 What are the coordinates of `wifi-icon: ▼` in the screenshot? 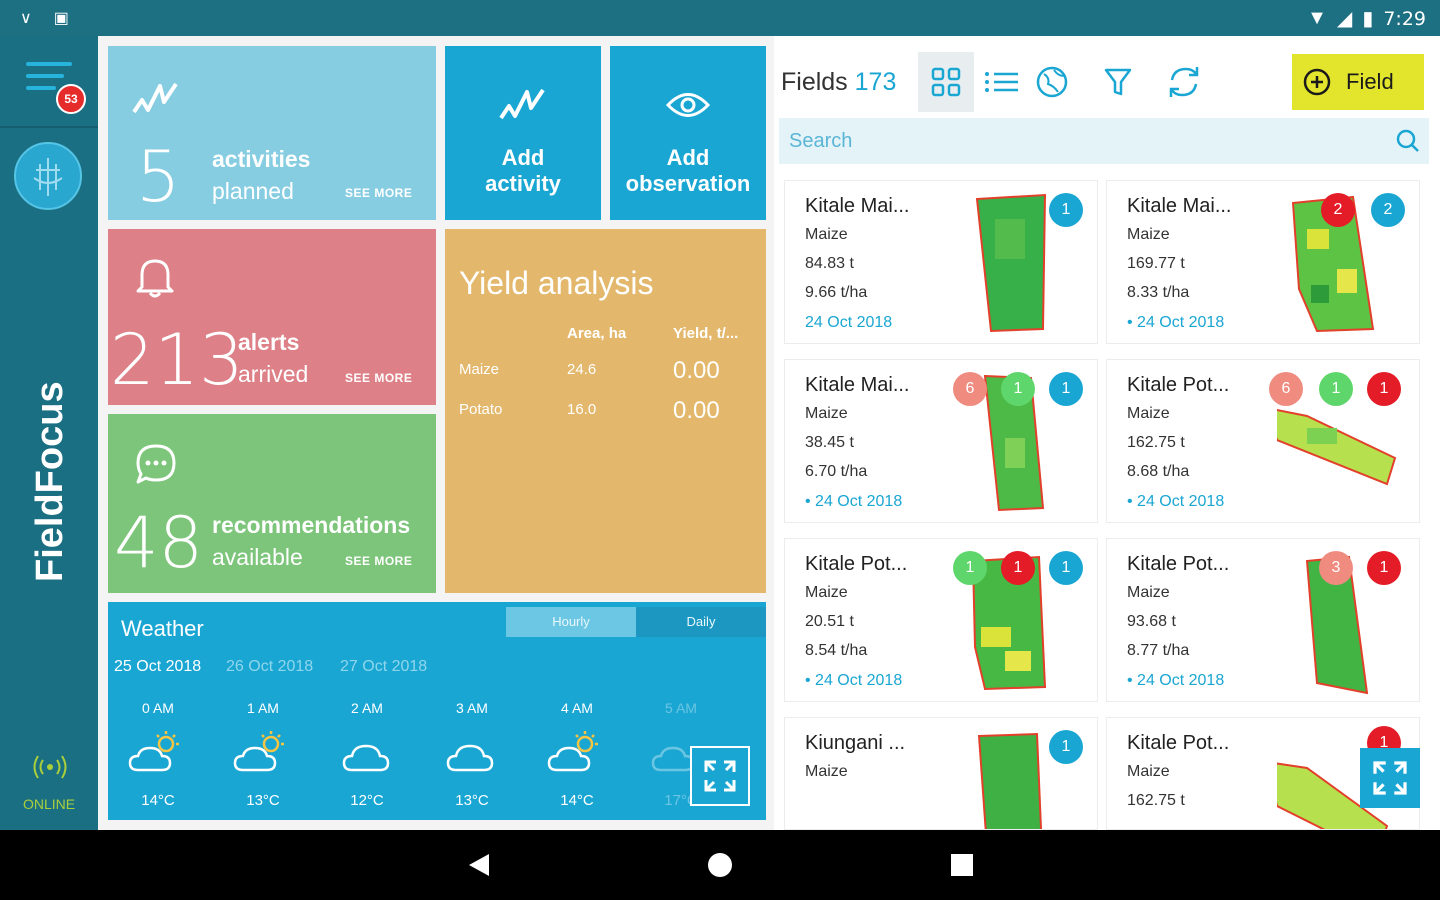 It's located at (1317, 18).